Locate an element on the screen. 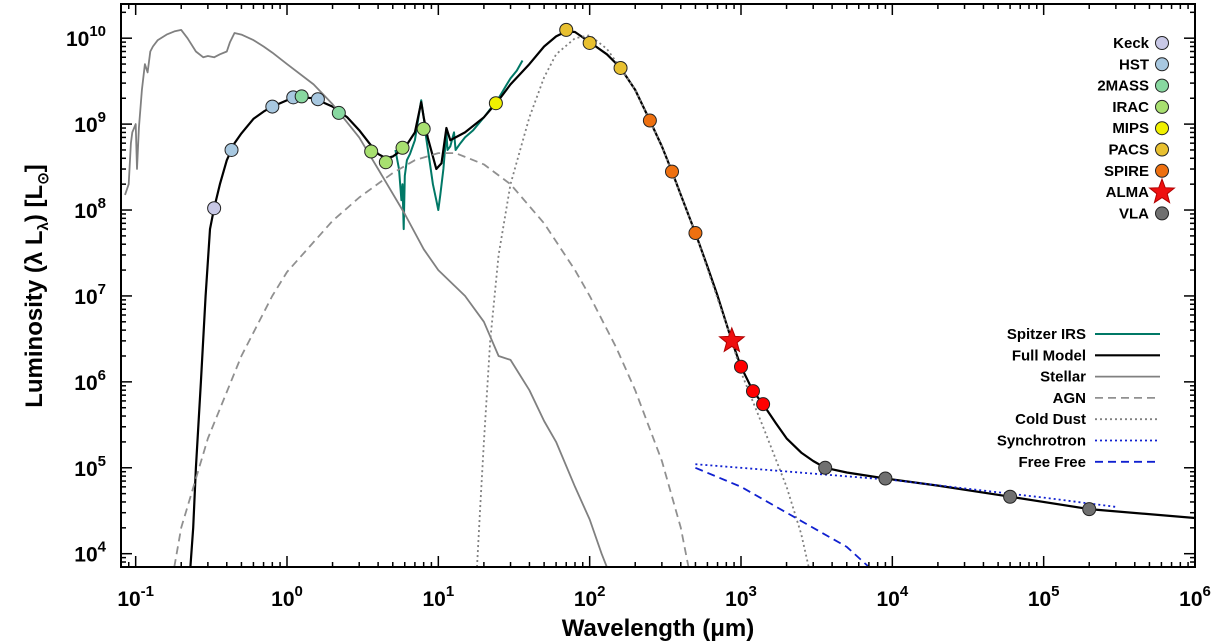  y-tick-label: 10¹⁰ is located at coordinates (86, 37).